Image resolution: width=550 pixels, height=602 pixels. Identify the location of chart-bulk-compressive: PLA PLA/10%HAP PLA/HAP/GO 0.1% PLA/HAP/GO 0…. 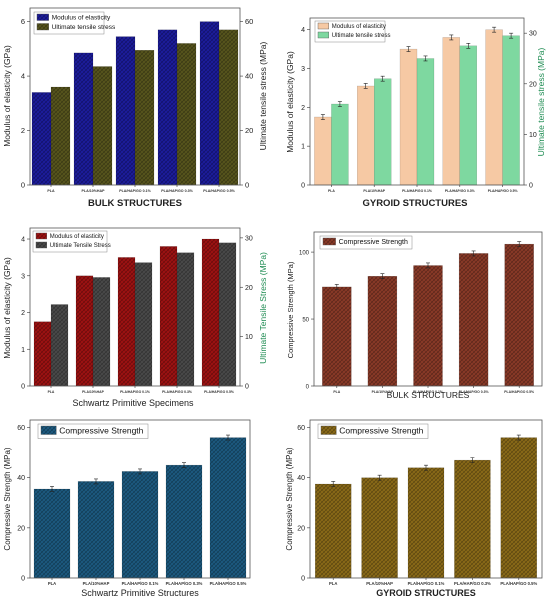
(415, 316).